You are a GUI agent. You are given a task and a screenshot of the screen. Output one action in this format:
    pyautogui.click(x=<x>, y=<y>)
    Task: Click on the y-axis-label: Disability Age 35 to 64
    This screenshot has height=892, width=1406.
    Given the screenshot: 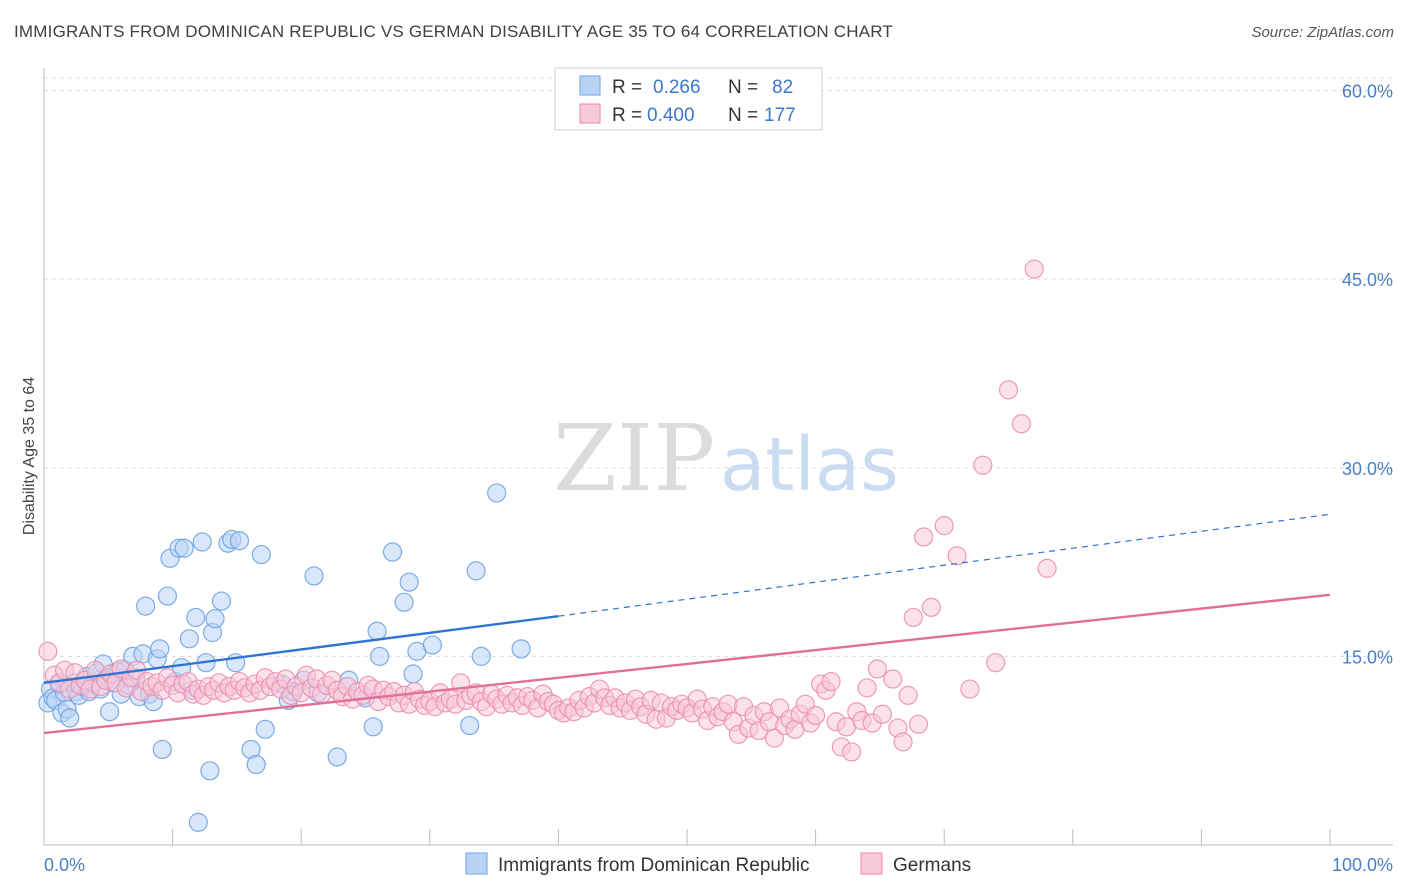 What is the action you would take?
    pyautogui.click(x=29, y=456)
    